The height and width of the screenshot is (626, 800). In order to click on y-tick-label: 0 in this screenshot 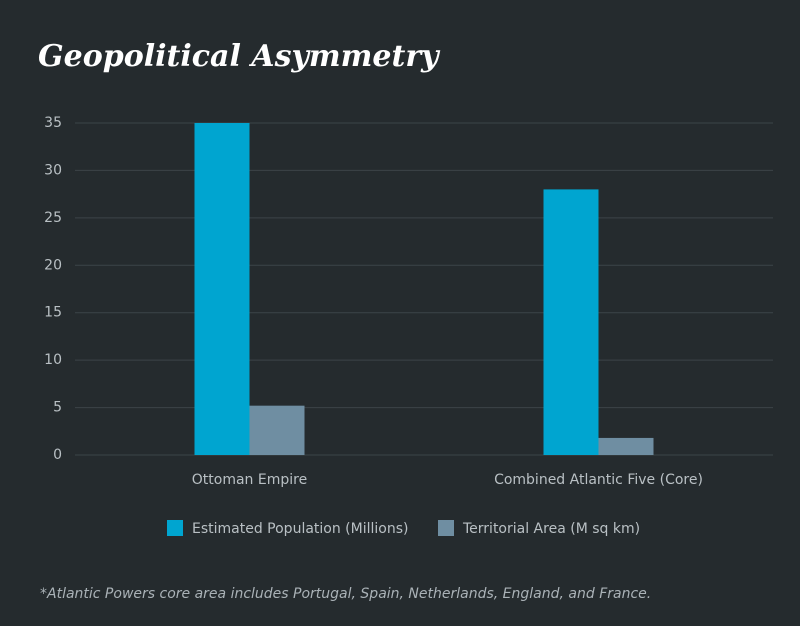, I will do `click(57, 455)`.